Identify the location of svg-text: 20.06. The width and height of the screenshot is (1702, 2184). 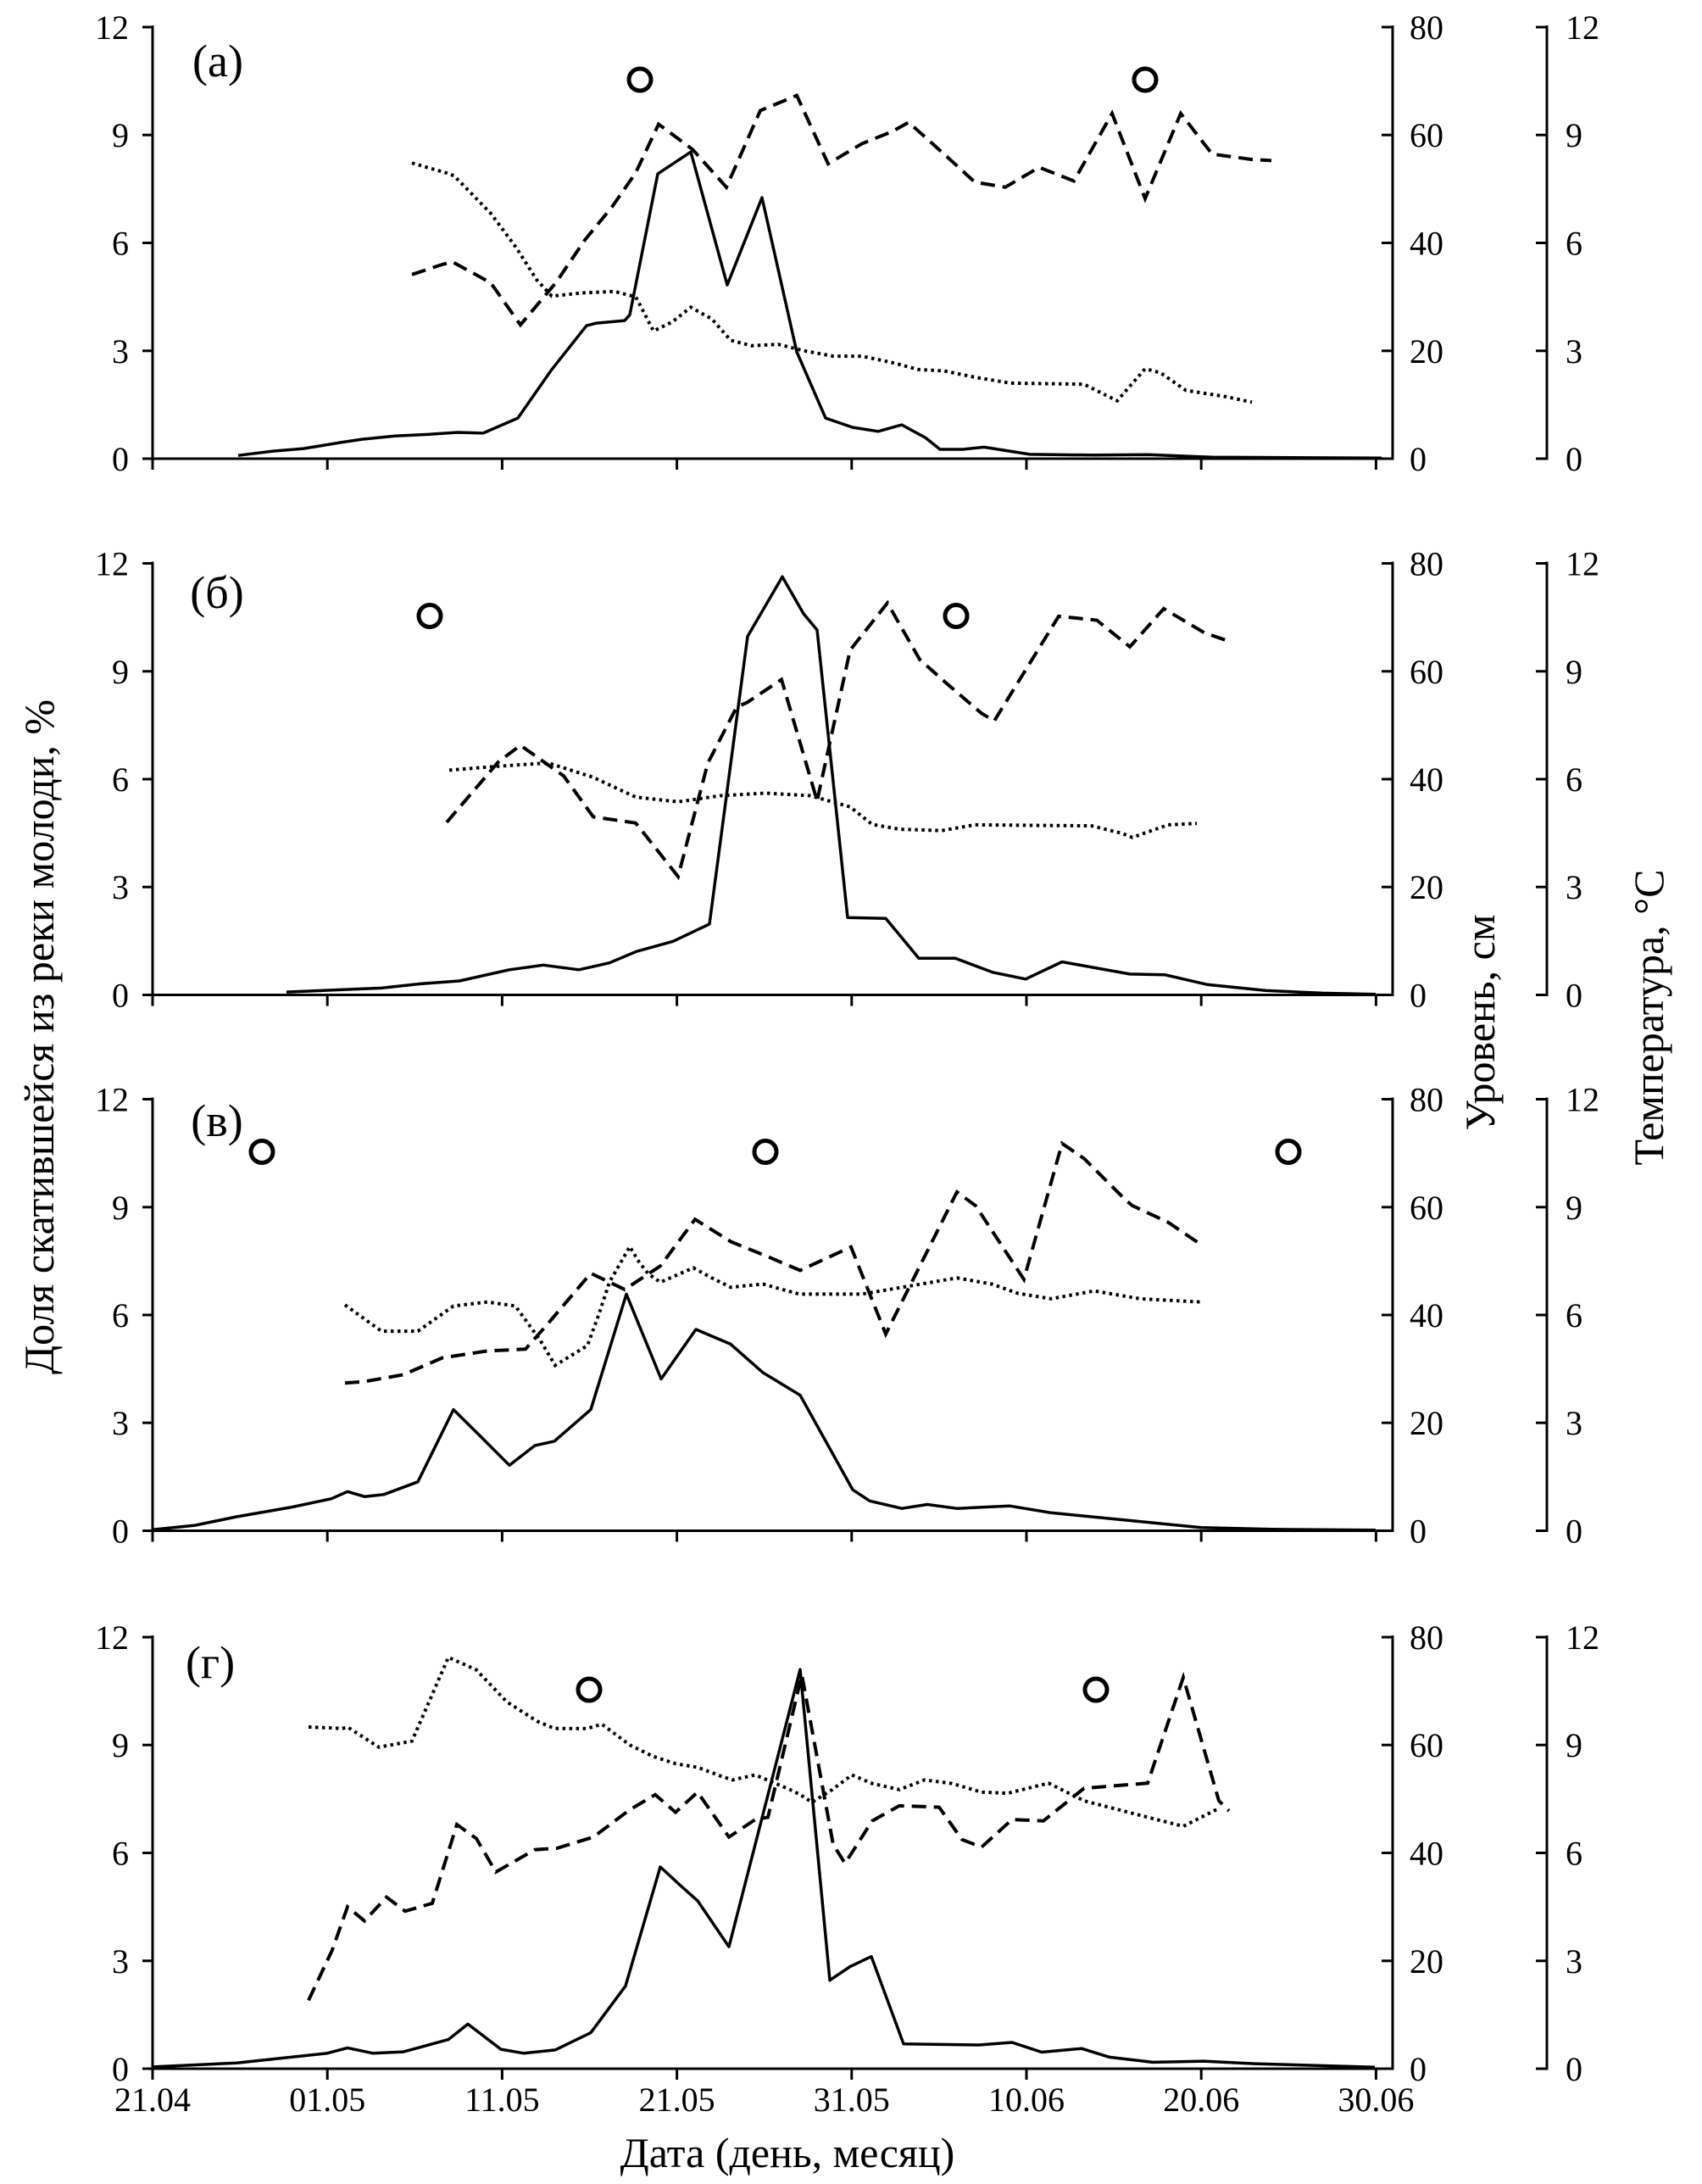
(1201, 2100).